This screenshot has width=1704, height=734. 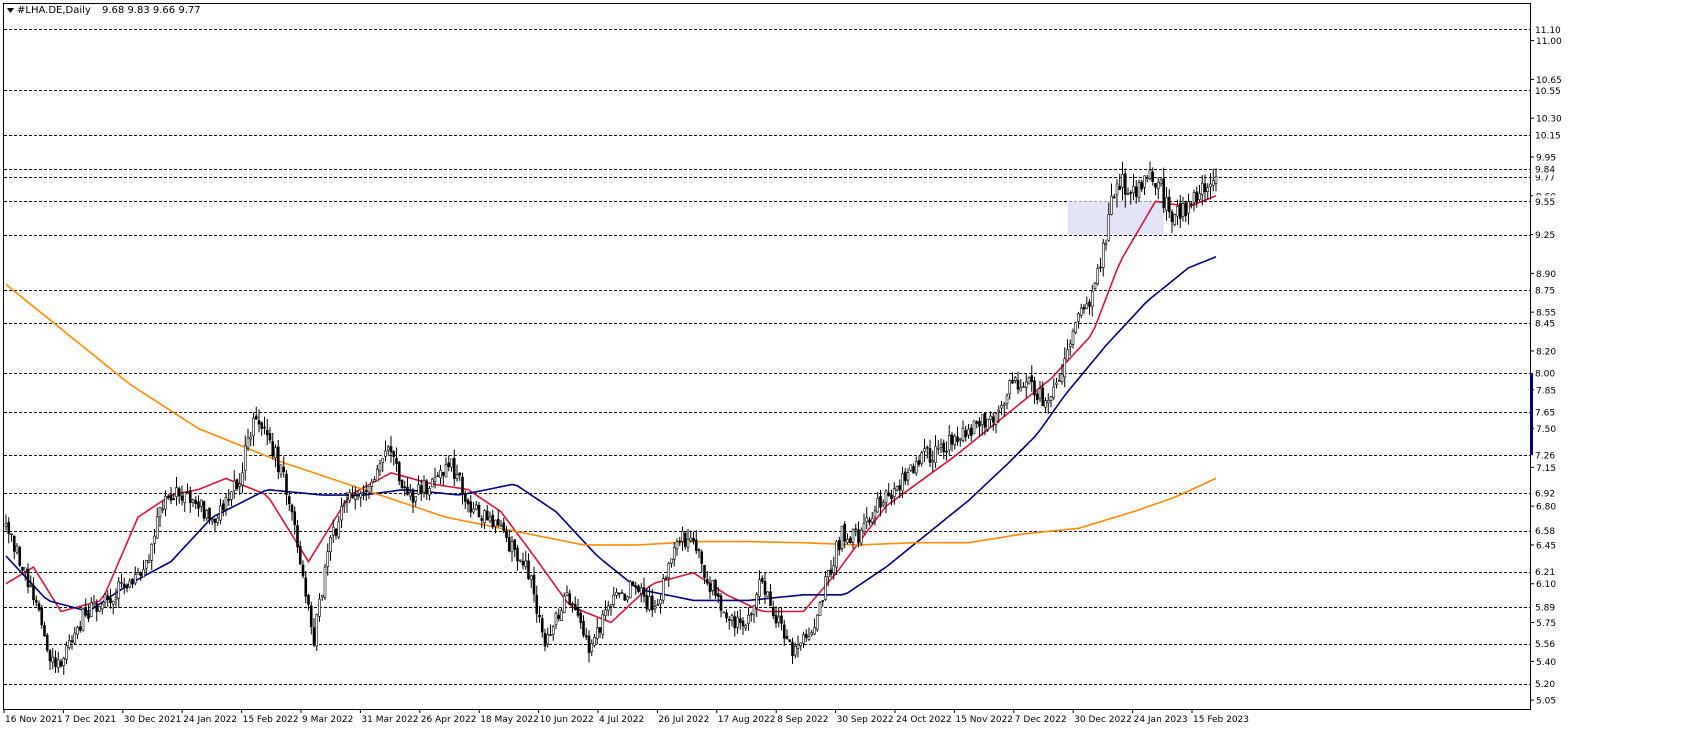 I want to click on price-level-label: 5.20, so click(x=1545, y=685).